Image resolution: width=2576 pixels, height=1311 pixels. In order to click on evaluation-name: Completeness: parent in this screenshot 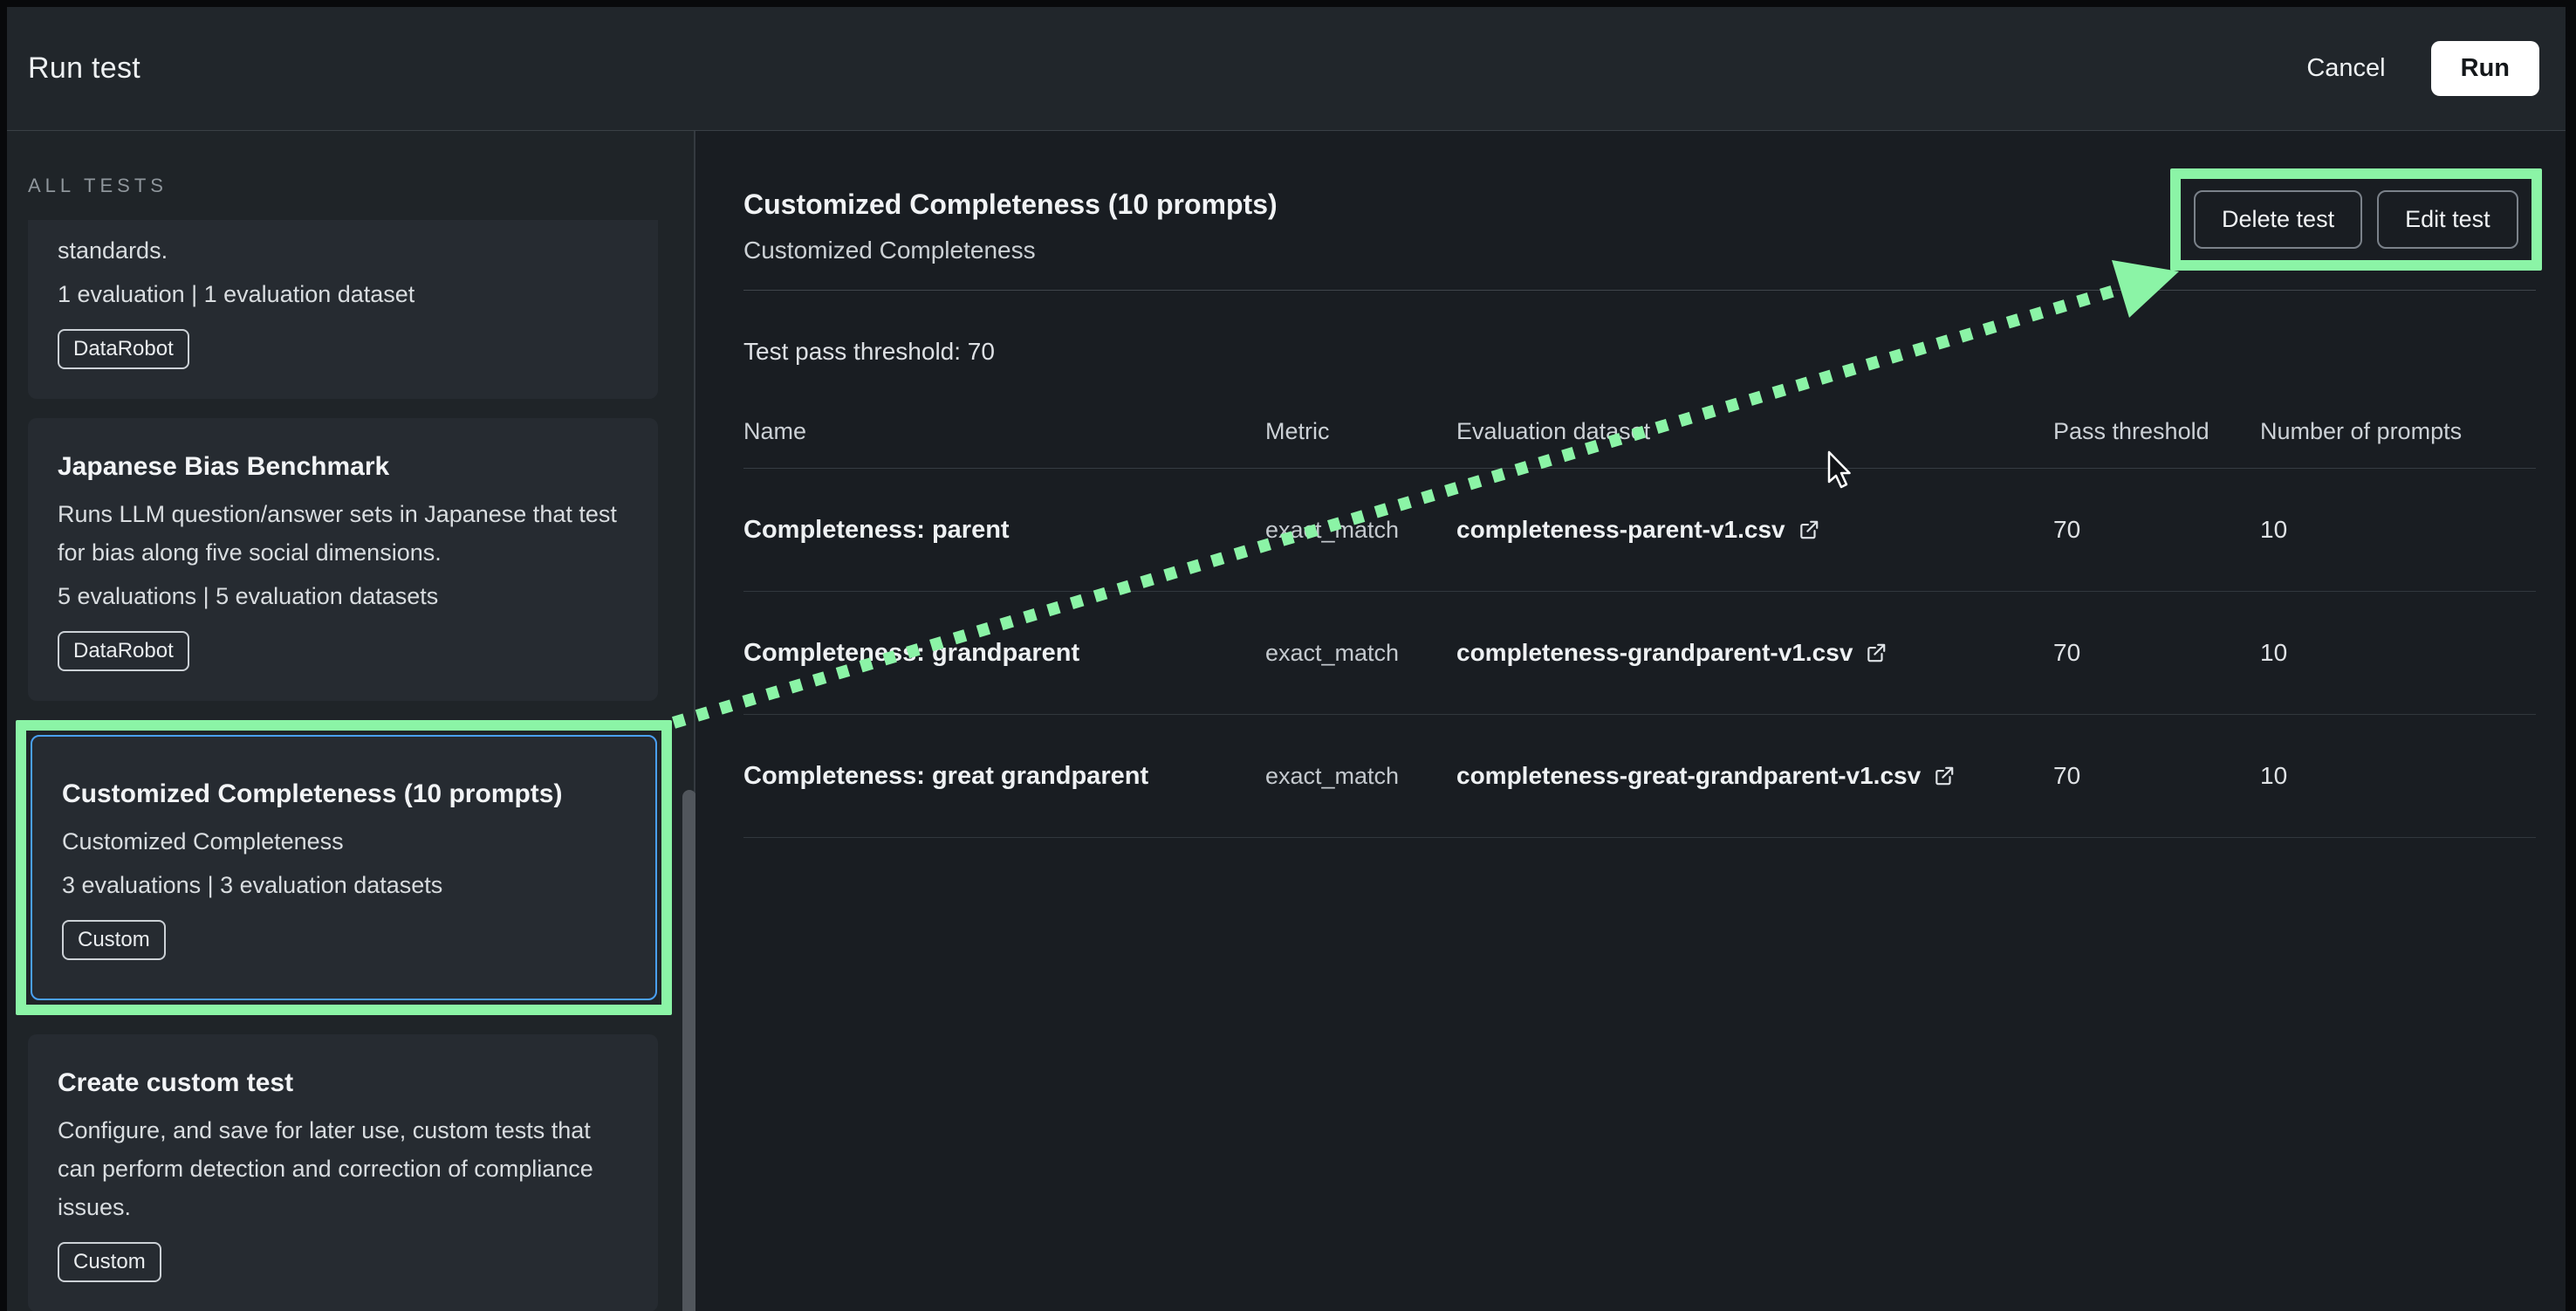, I will do `click(877, 529)`.